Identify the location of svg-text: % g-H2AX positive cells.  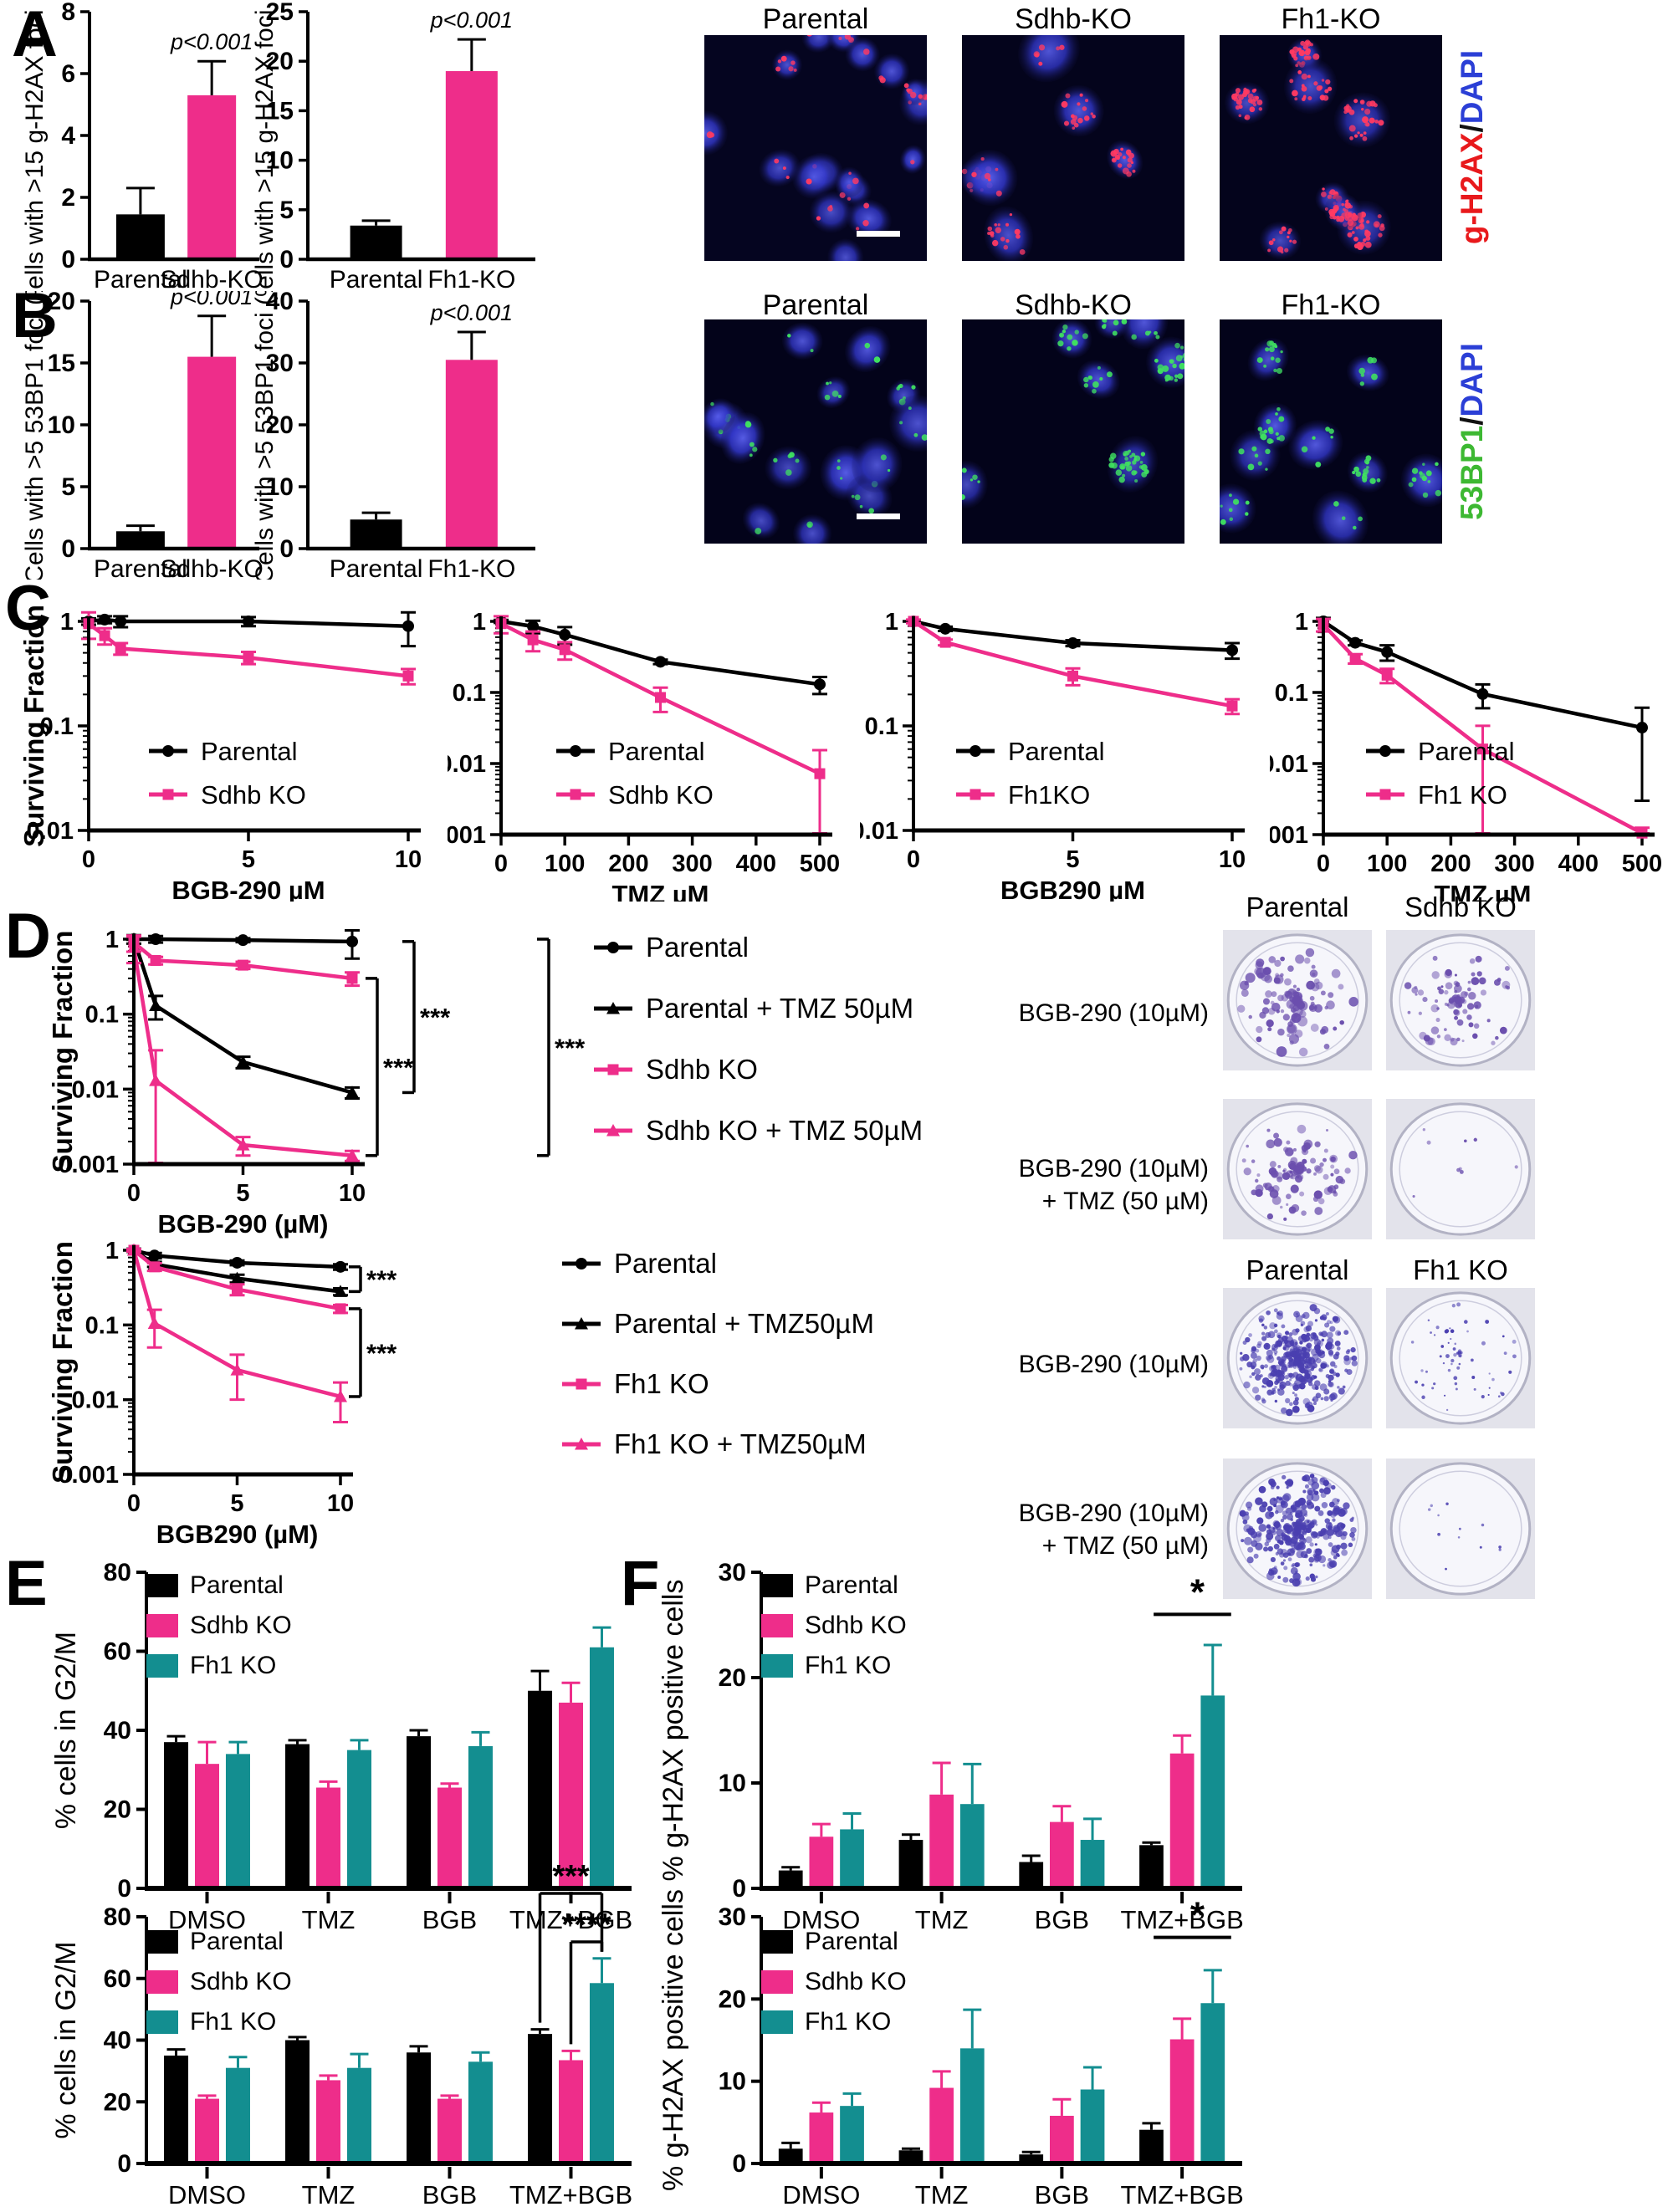
(673, 2040).